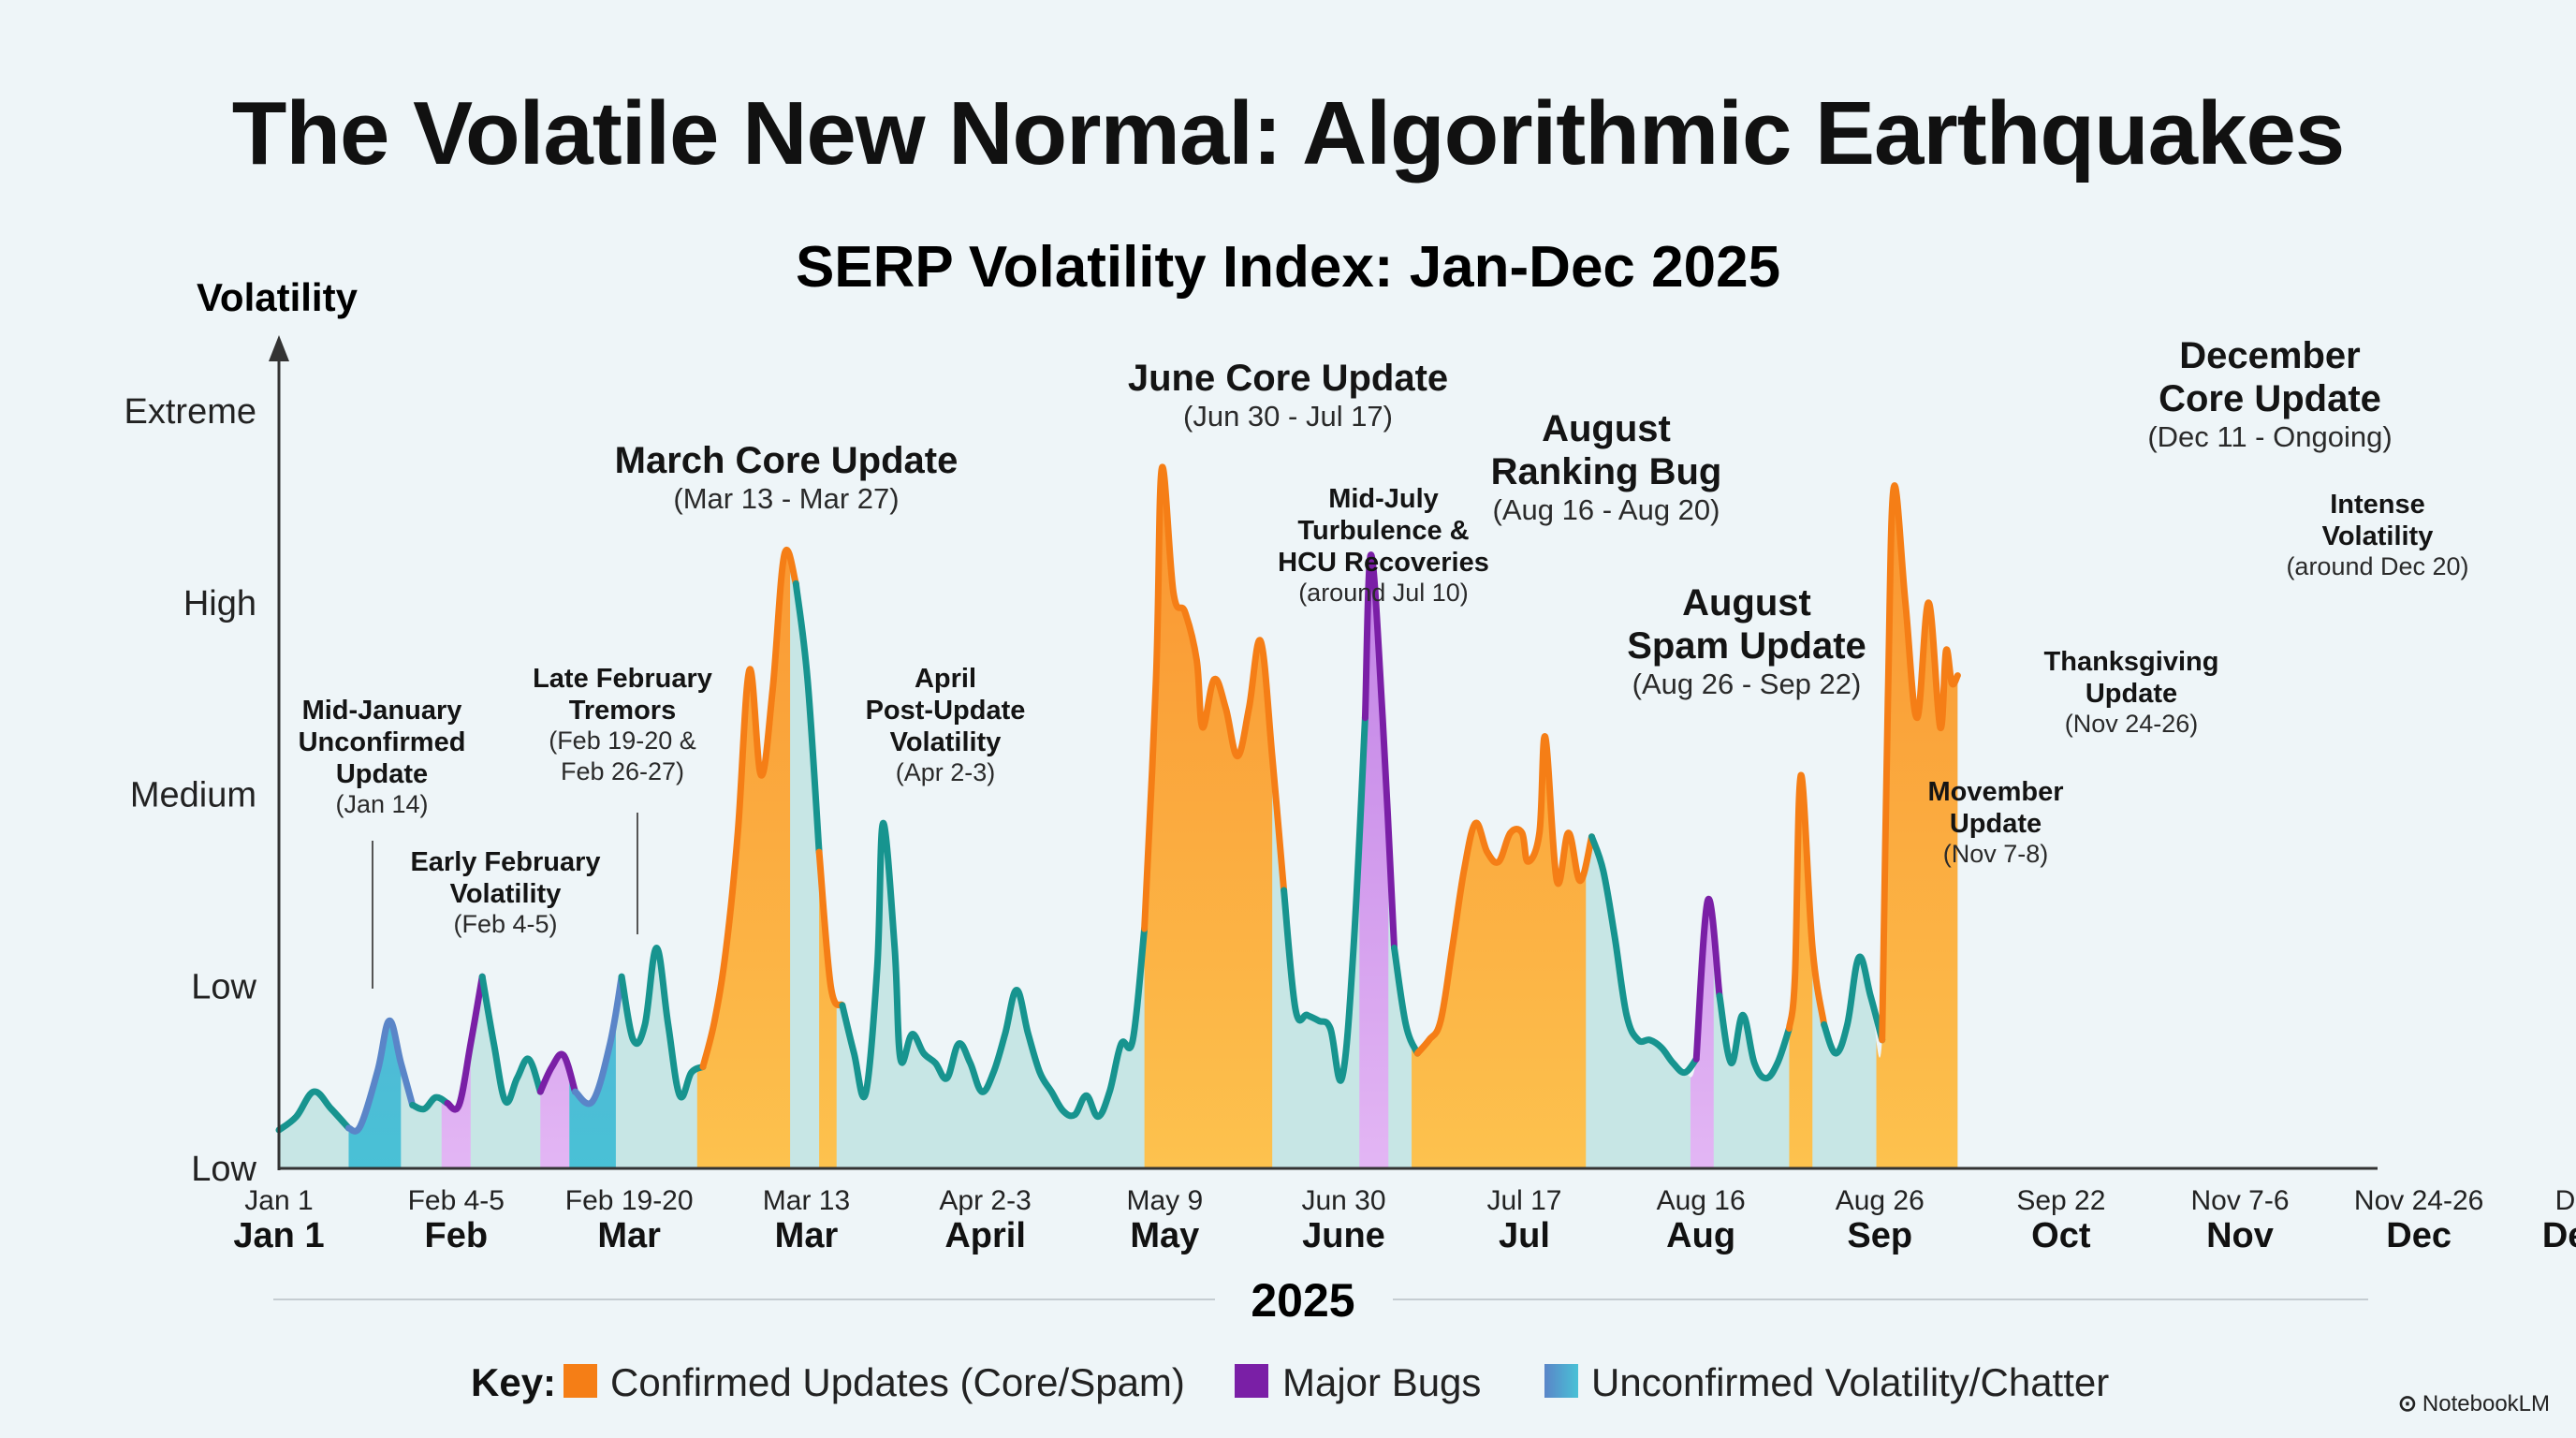 The image size is (2576, 1438). Describe the element at coordinates (1700, 1235) in the screenshot. I see `x-tick-month: Aug` at that location.